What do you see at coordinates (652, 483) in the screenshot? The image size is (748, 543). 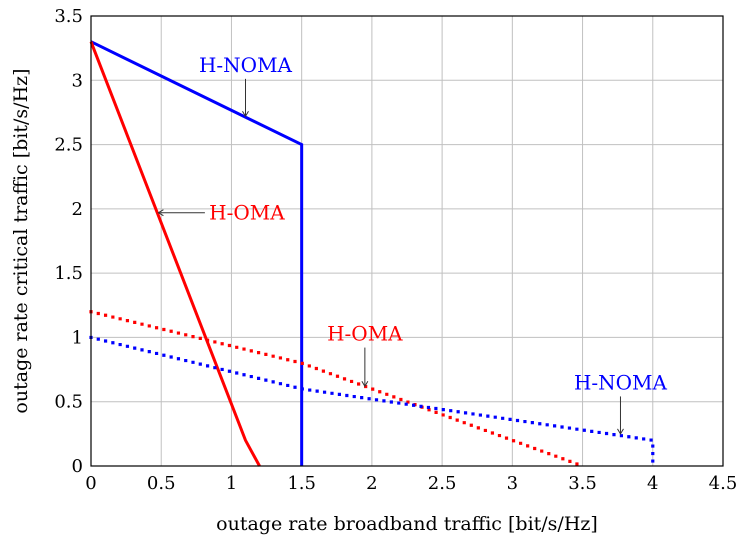 I see `x-tick-label: 4` at bounding box center [652, 483].